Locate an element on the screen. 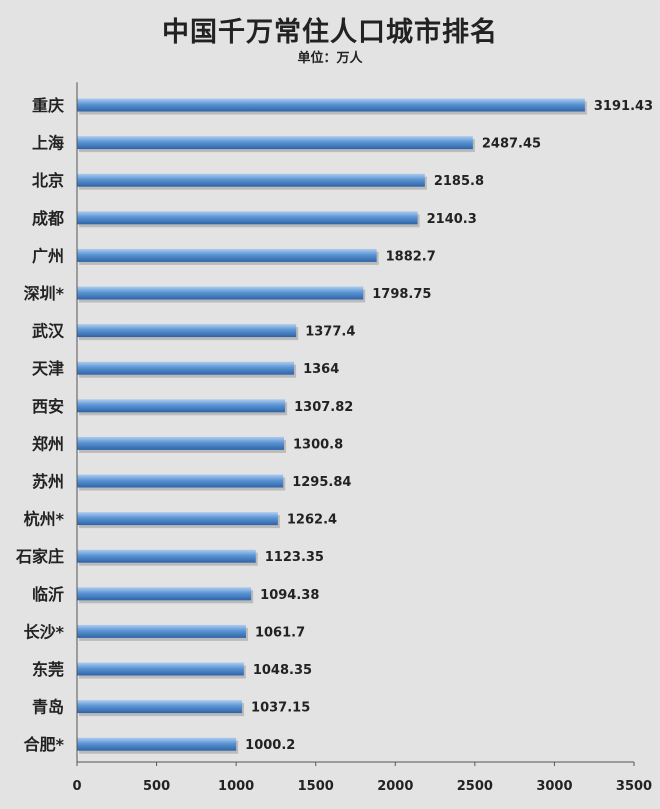  x-tick-label: 1500 is located at coordinates (316, 786).